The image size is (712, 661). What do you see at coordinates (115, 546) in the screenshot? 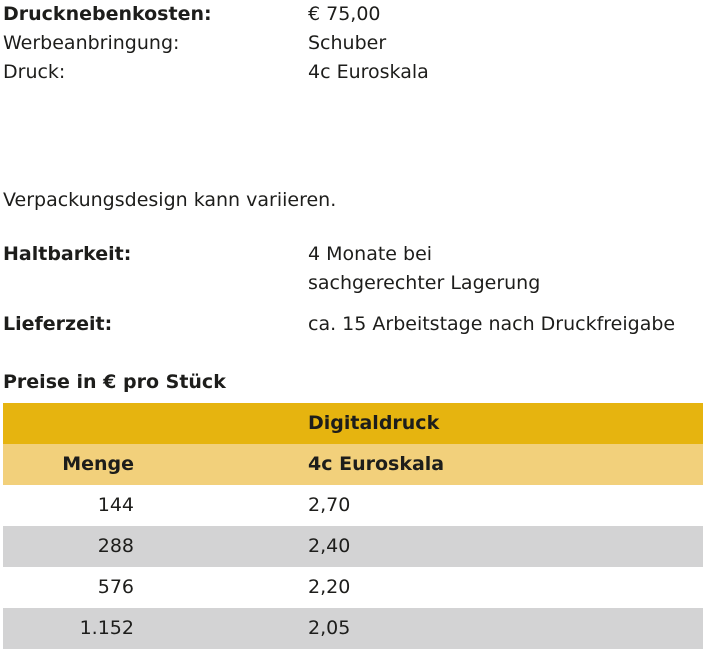
I see `menge-cell: 288` at bounding box center [115, 546].